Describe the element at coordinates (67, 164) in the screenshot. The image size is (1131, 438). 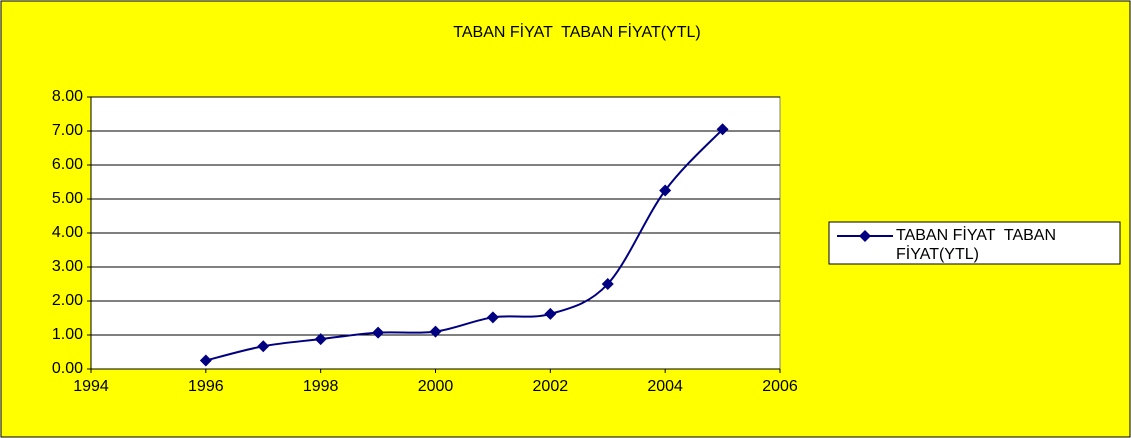
I see `y-tick-label: 6.00` at that location.